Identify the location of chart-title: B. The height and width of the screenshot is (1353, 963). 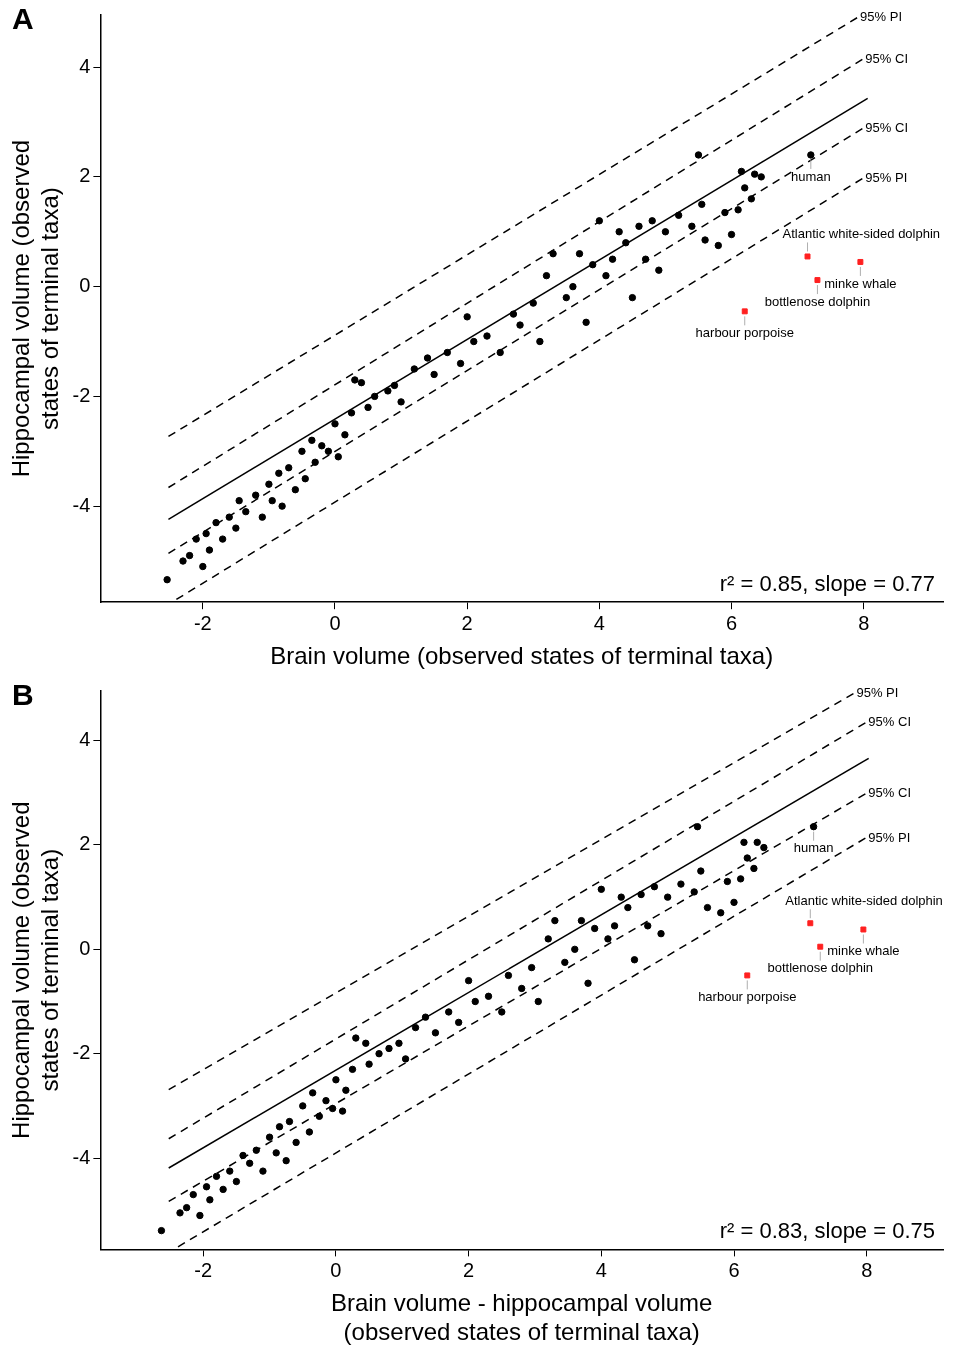
(23, 695).